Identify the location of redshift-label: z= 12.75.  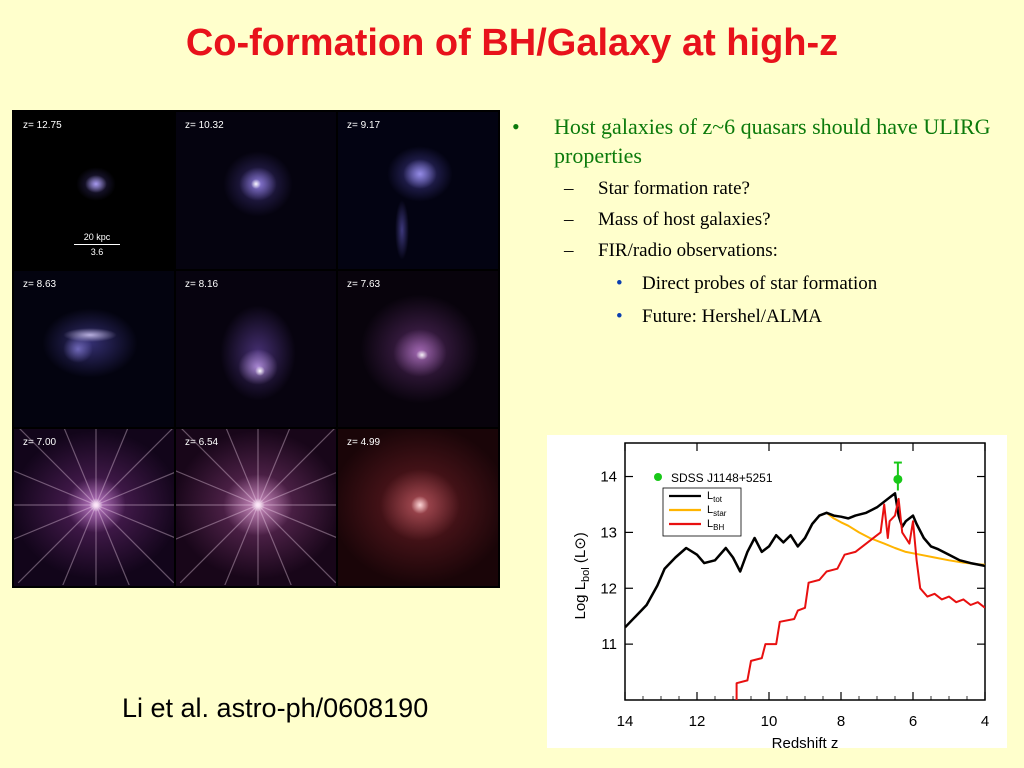
(42, 125).